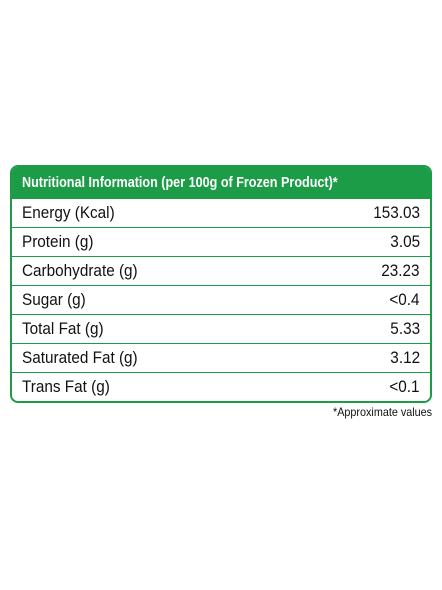 The width and height of the screenshot is (442, 590). What do you see at coordinates (68, 212) in the screenshot?
I see `nutrient-name: Energy (Kcal)` at bounding box center [68, 212].